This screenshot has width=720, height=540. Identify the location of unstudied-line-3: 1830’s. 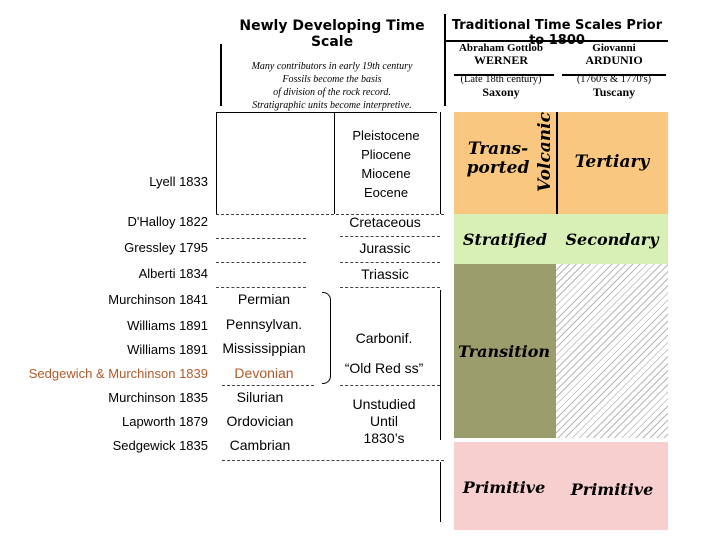
(384, 438).